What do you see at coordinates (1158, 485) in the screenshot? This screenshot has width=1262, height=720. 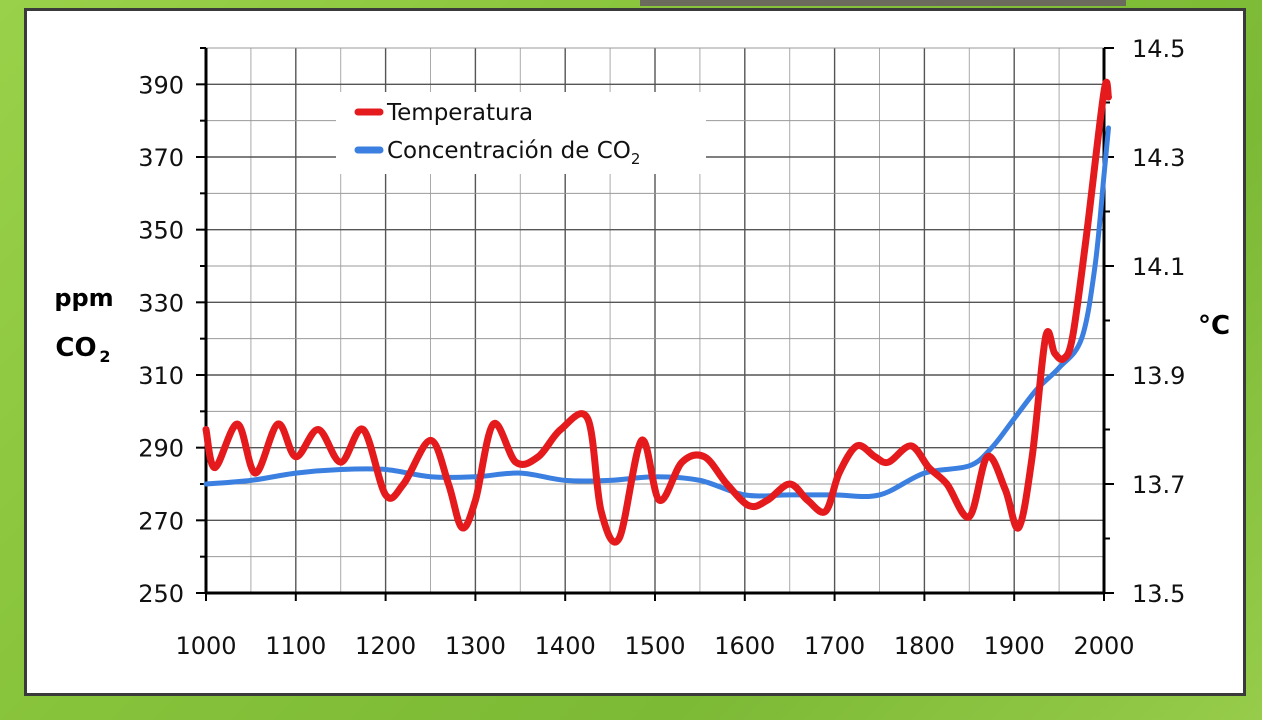 I see `right-tick-label: 13.7` at bounding box center [1158, 485].